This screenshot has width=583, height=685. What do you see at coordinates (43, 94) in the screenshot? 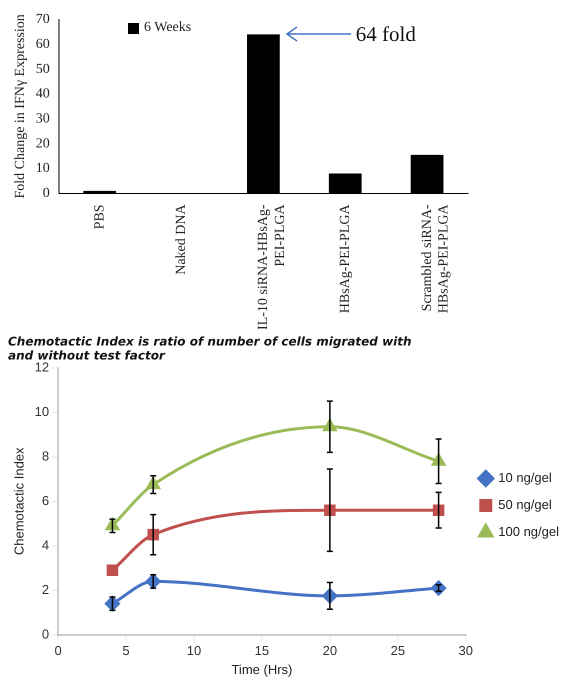
I see `y-tick-label: 40` at bounding box center [43, 94].